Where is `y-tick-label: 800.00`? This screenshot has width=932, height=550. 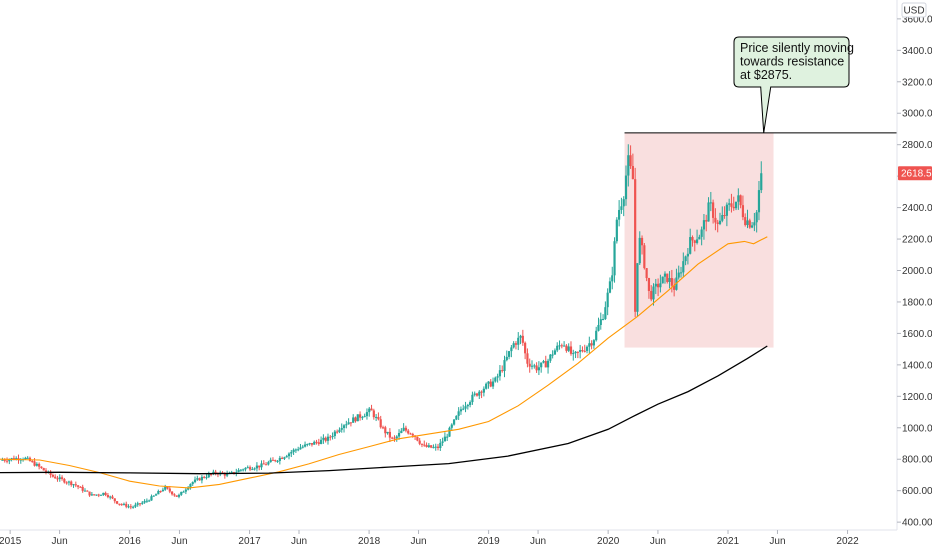
y-tick-label: 800.00 is located at coordinates (917, 460).